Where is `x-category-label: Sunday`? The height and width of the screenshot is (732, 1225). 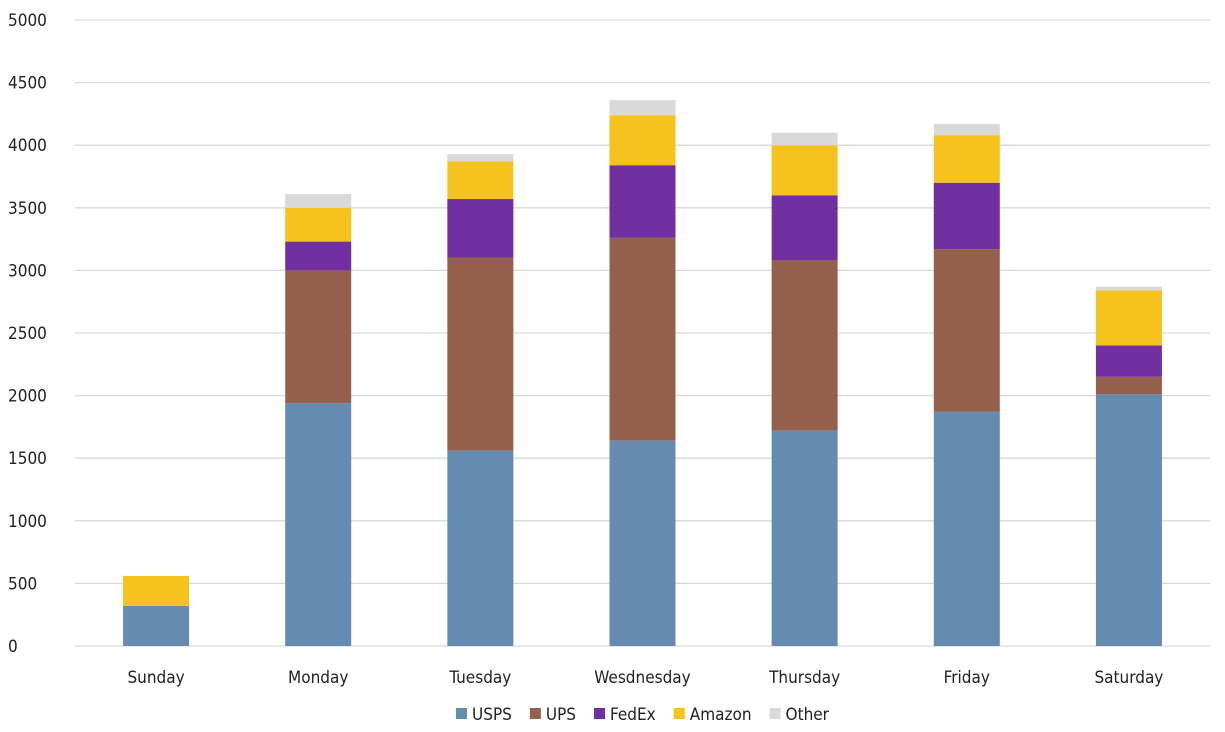 x-category-label: Sunday is located at coordinates (155, 678).